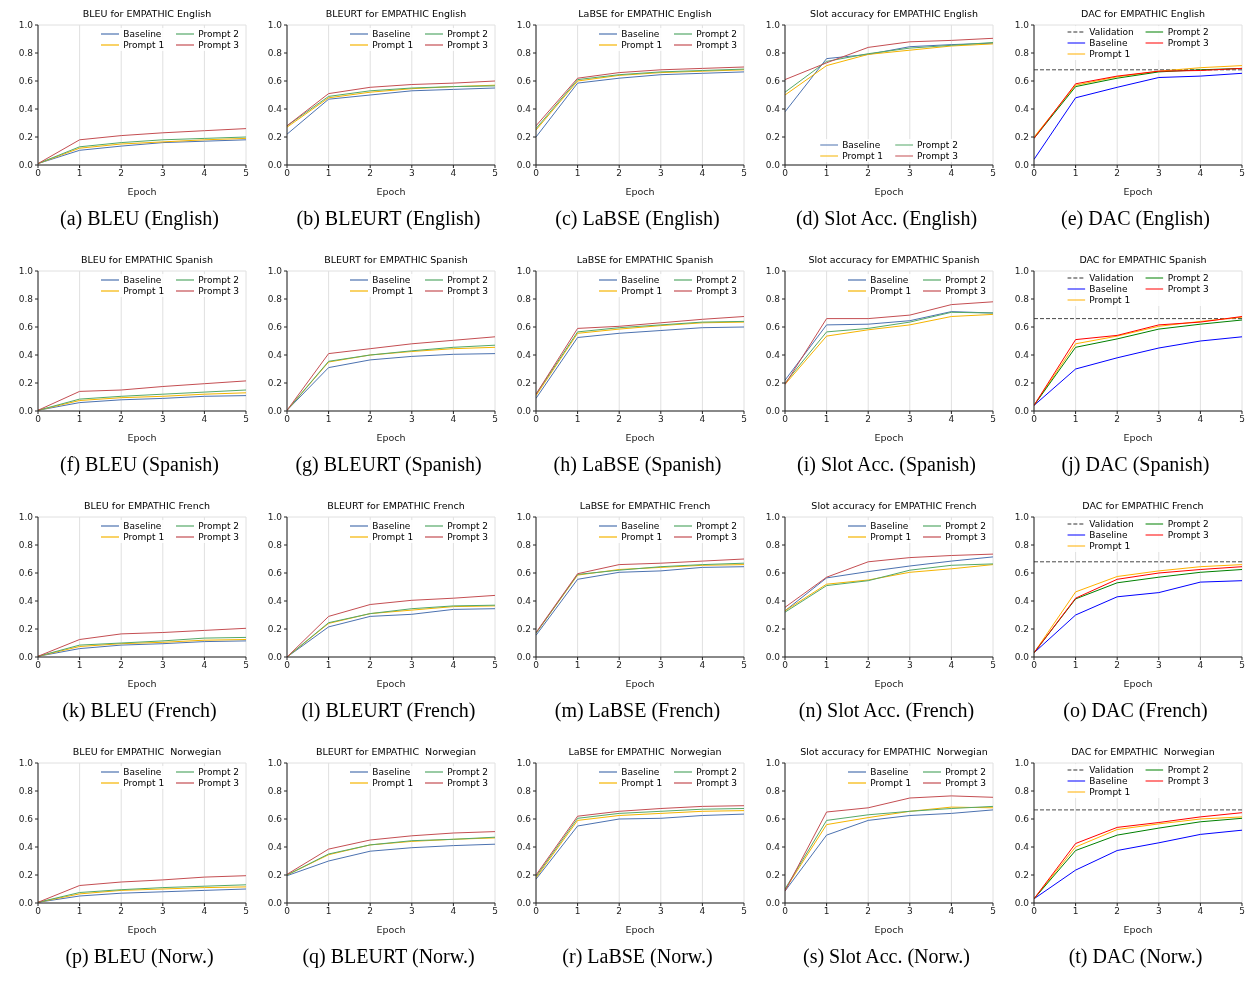  Describe the element at coordinates (524, 53) in the screenshot. I see `y-tick-label: 0.8` at that location.